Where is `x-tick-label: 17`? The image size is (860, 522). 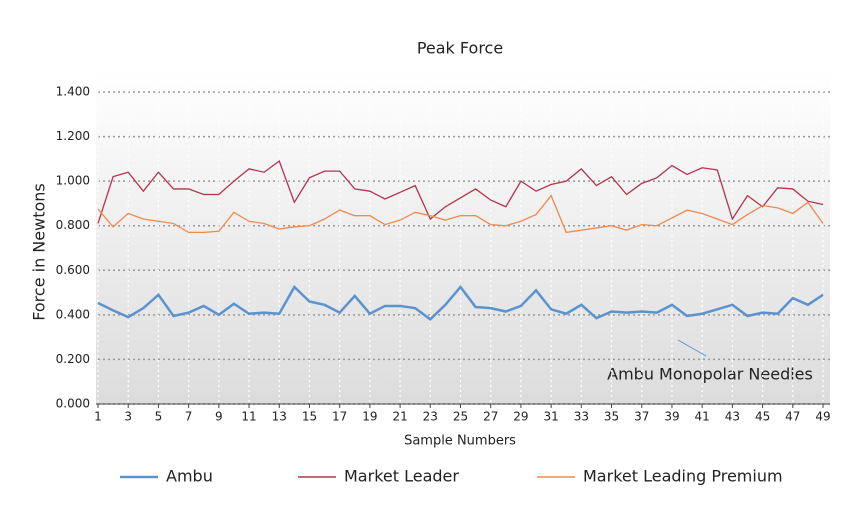
x-tick-label: 17 is located at coordinates (339, 417).